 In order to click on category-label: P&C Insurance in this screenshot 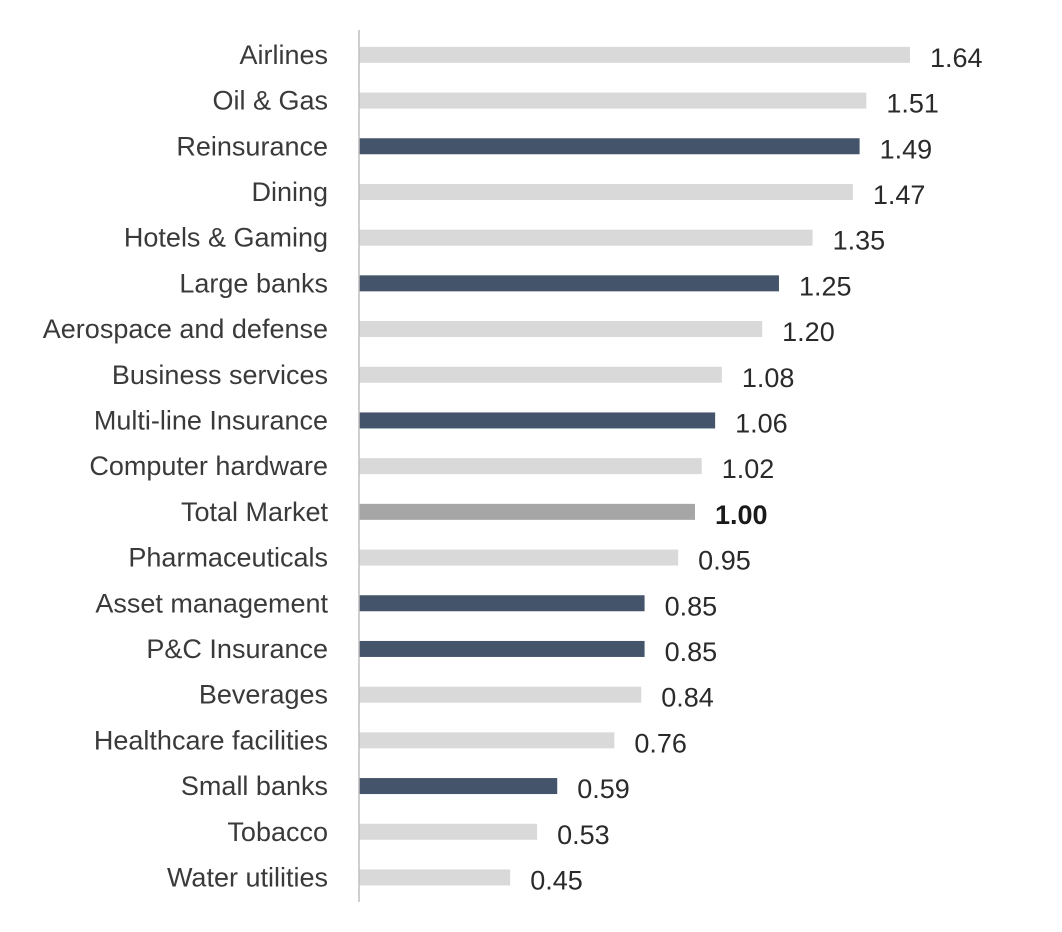, I will do `click(237, 649)`.